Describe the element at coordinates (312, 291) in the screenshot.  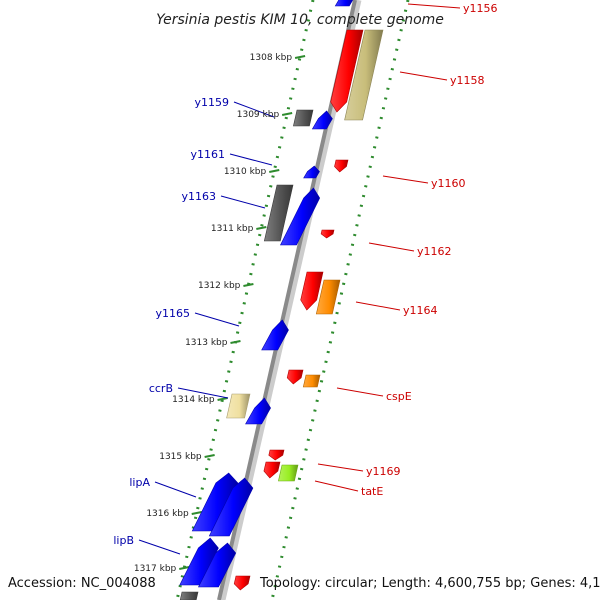
I see `gene-block-red-mid` at that location.